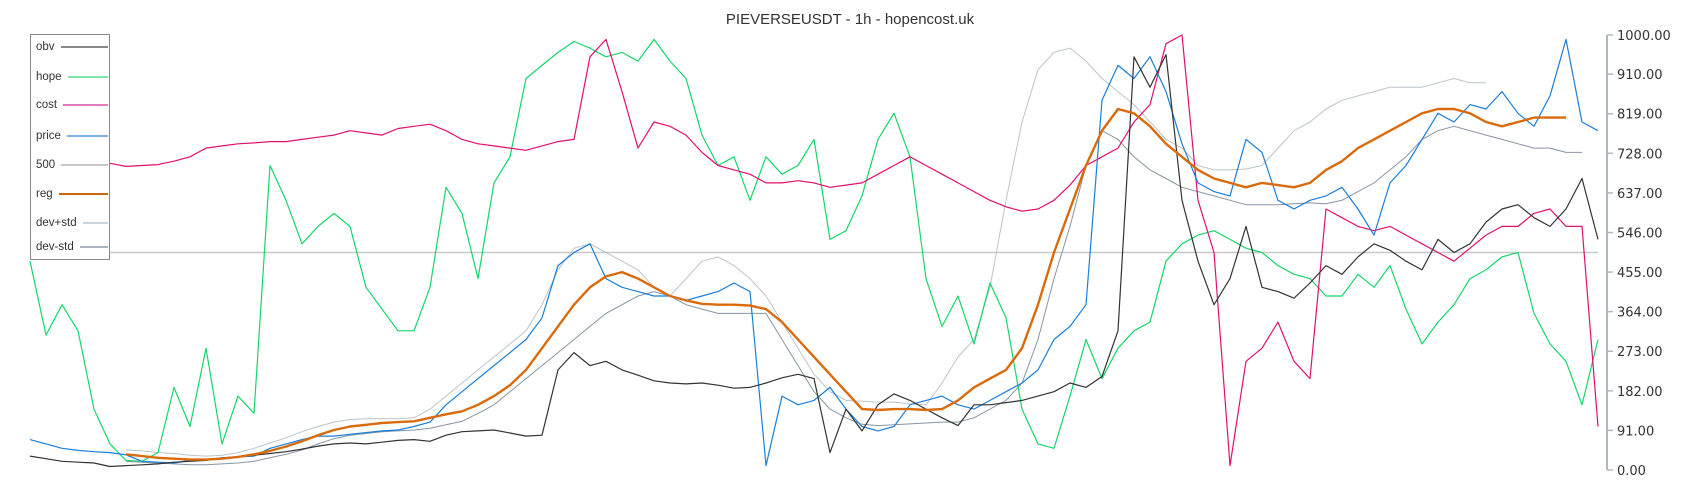  Describe the element at coordinates (49, 77) in the screenshot. I see `legend-label: hope` at that location.